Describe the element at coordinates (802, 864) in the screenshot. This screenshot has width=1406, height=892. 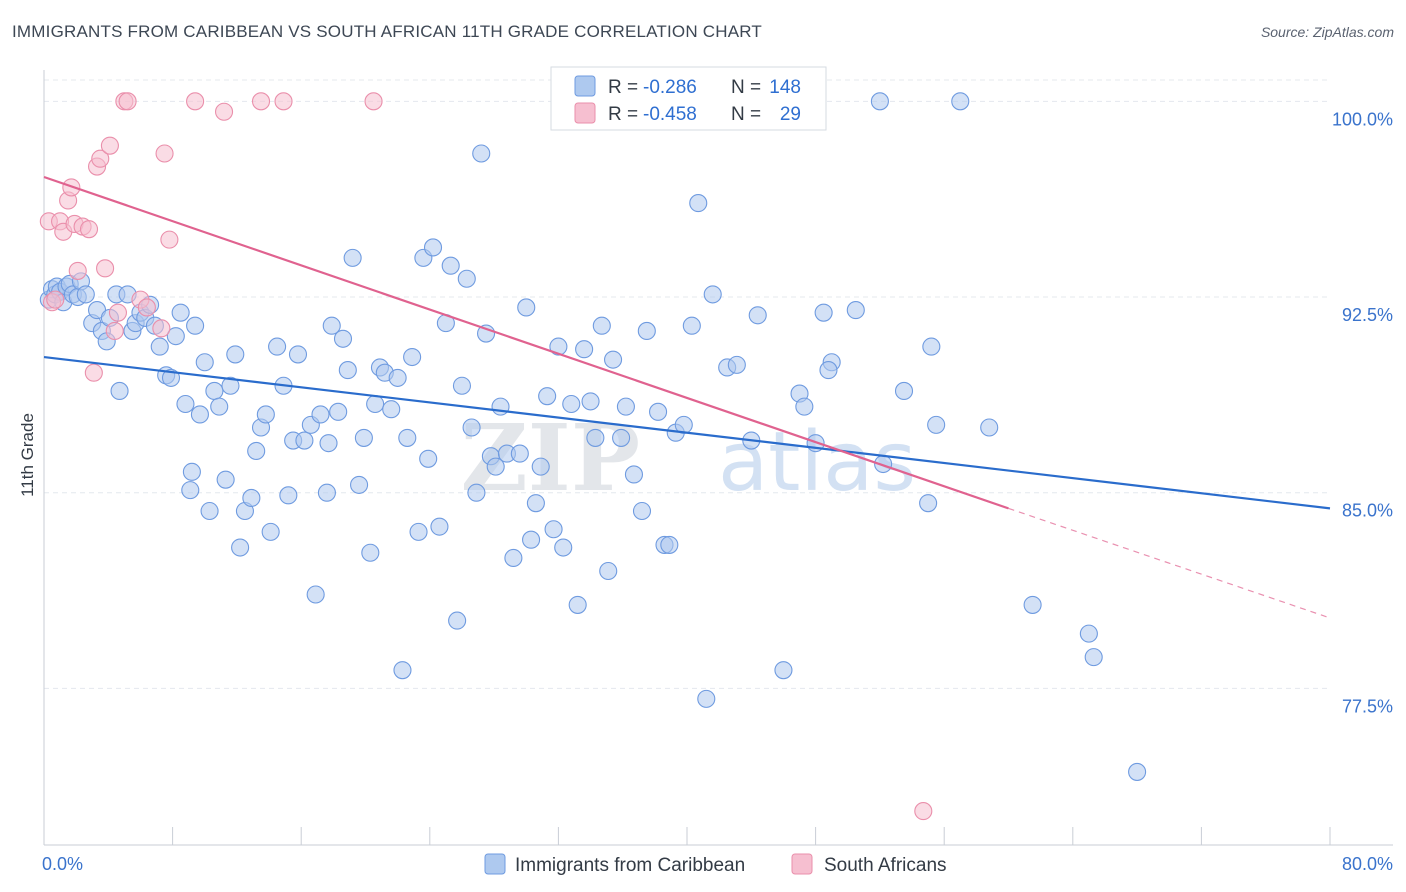
I see `series-legend-swatch-south-african` at that location.